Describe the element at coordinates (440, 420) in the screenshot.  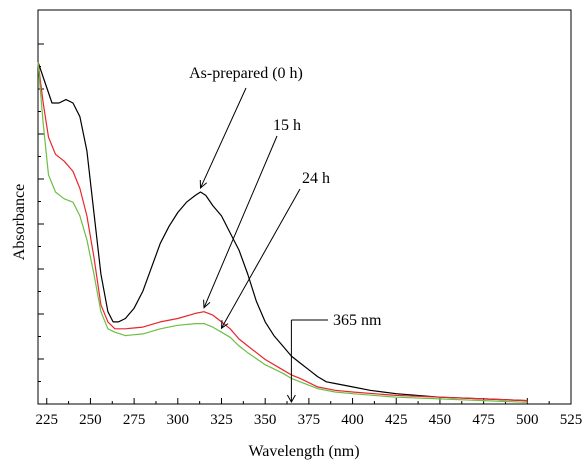
I see `x-tick-label: 450` at that location.